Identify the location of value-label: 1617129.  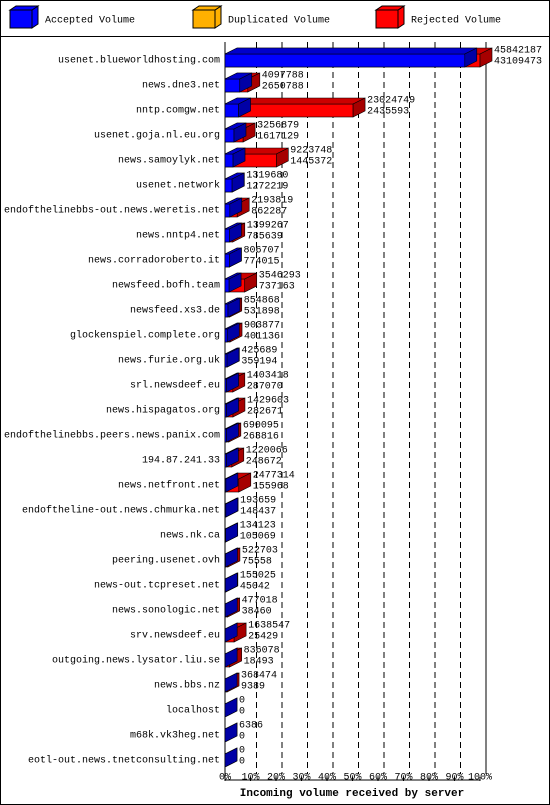
(278, 137).